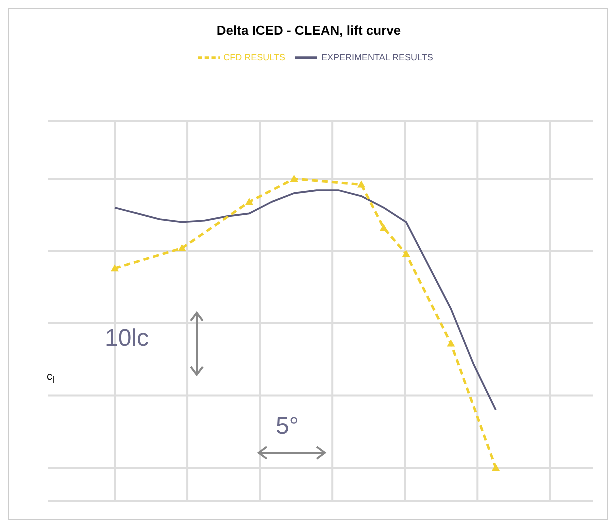  I want to click on legend-label: CFD RESULTS, so click(255, 57).